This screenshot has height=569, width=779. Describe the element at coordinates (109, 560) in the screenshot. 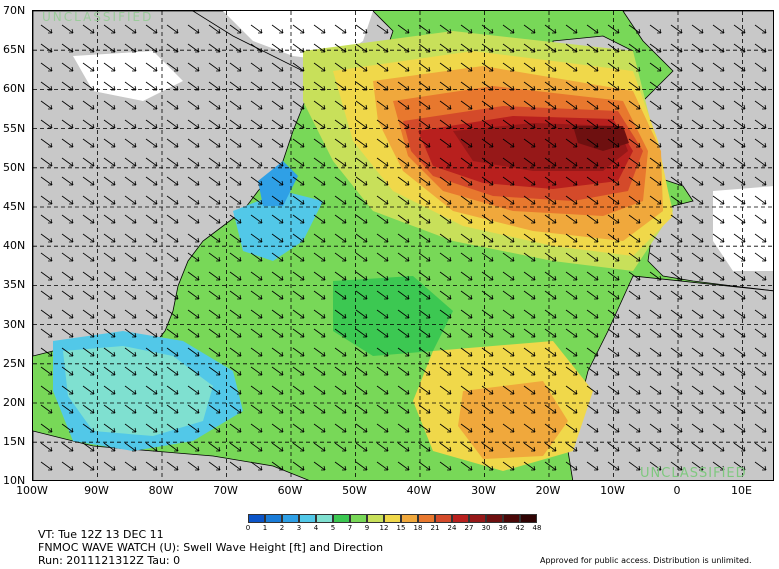

I see `run-info: Run: 2011121312Z Tau: 0` at that location.